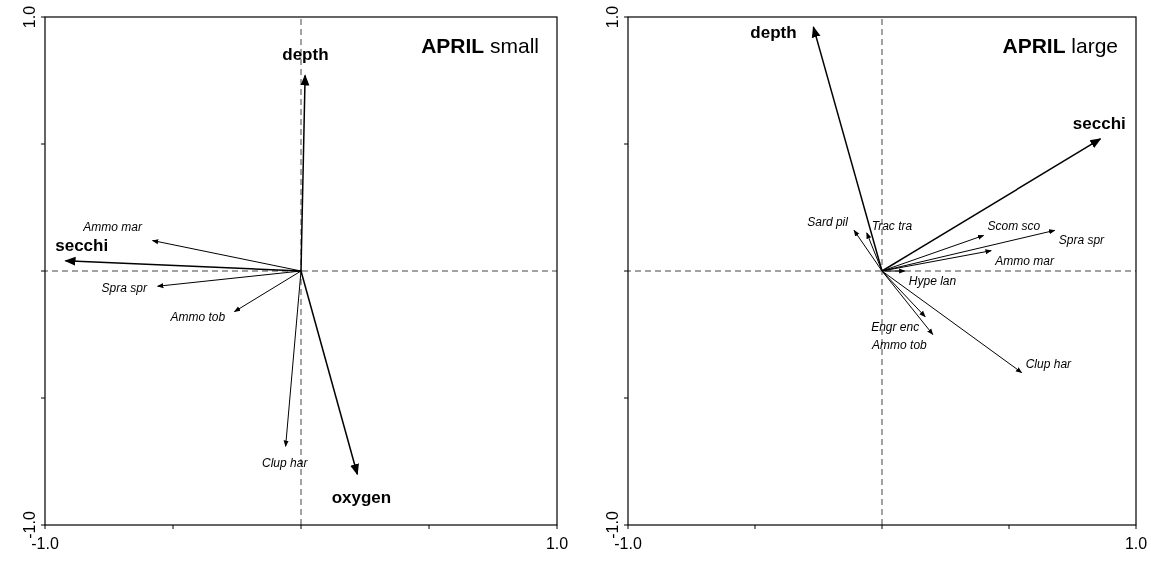 The height and width of the screenshot is (564, 1151). Describe the element at coordinates (1014, 226) in the screenshot. I see `series-label: Scom sco` at that location.